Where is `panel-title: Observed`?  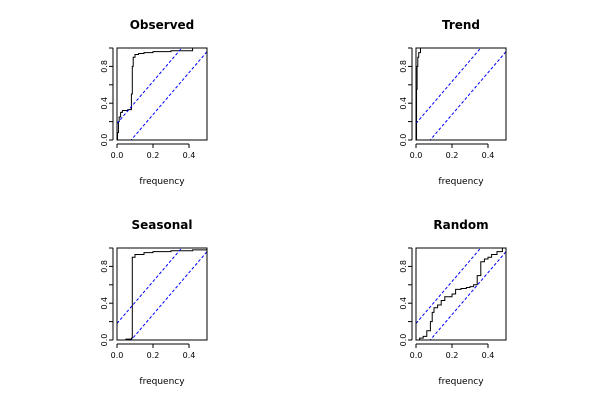 panel-title: Observed is located at coordinates (162, 25).